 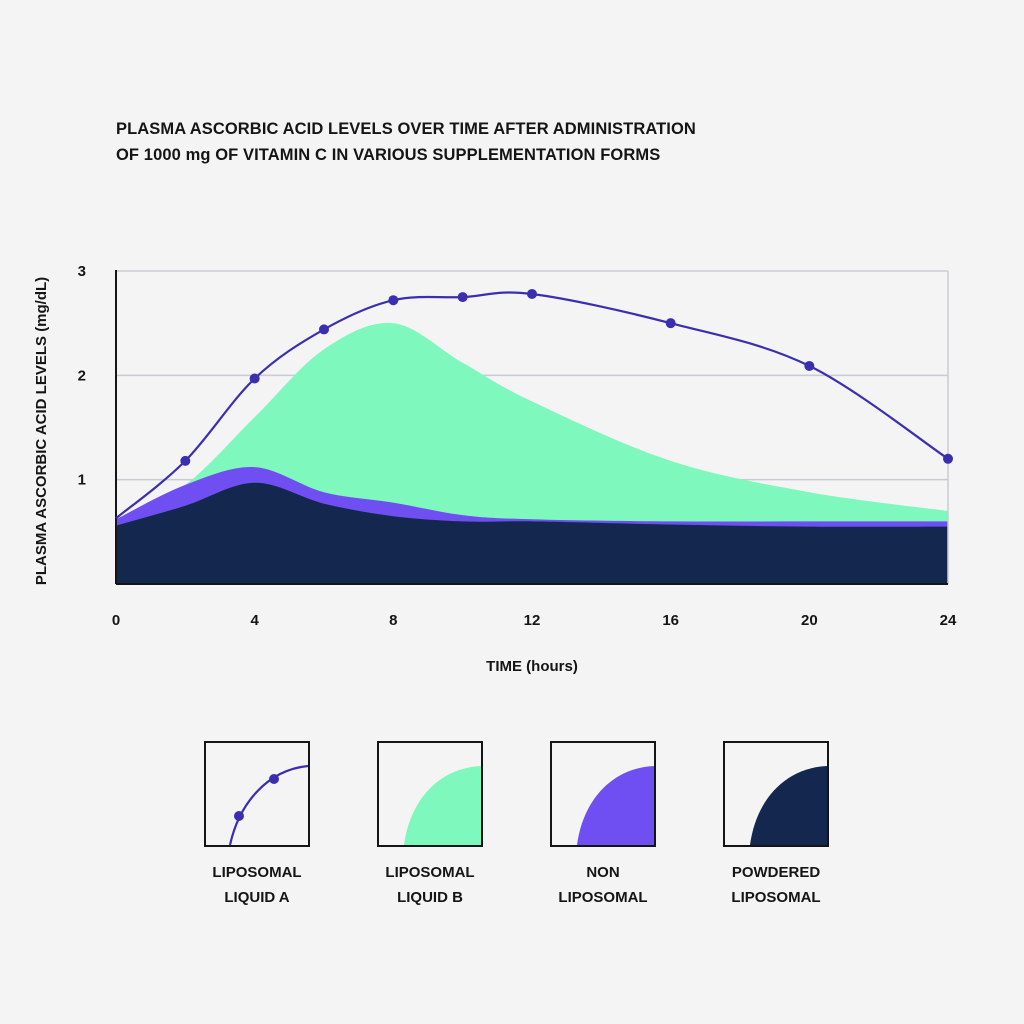 I want to click on legend-label-line: LIQUID B, so click(x=430, y=897).